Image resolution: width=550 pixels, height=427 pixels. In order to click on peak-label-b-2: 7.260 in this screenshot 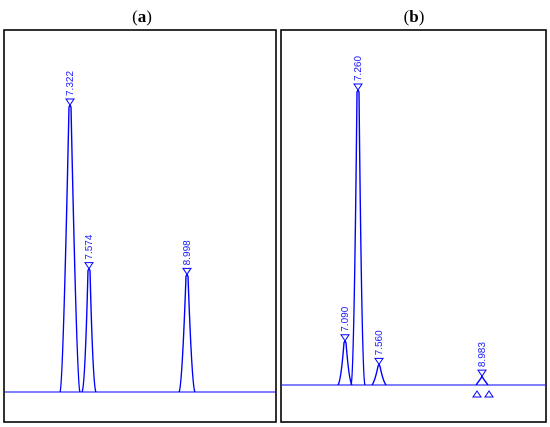, I will do `click(358, 68)`.